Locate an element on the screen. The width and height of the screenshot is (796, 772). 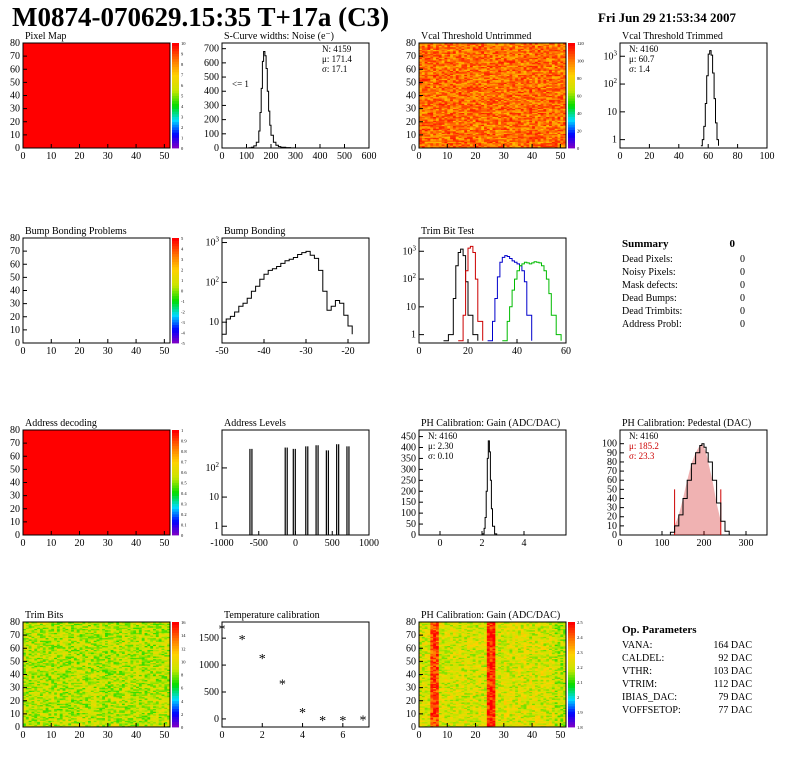
y-tick-label: 10 is located at coordinates (15, 135).